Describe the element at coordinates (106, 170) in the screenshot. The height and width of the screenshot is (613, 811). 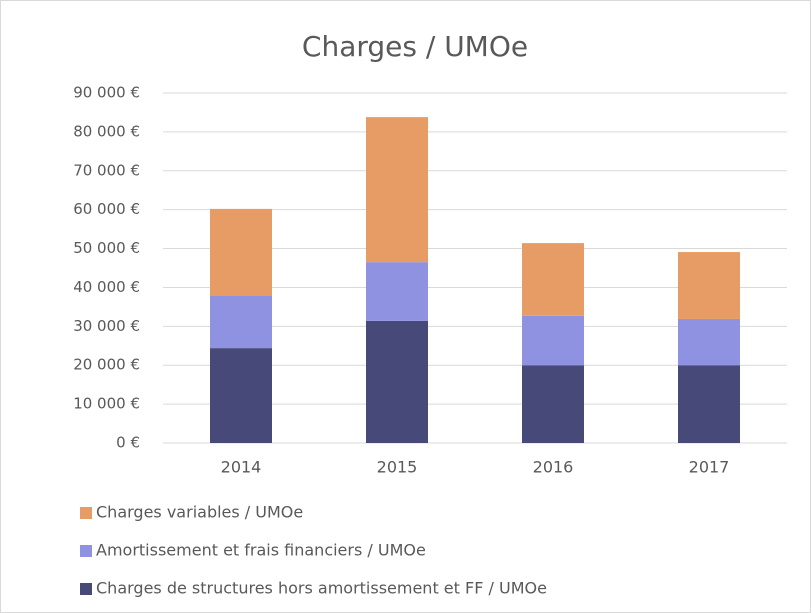
I see `y-tick-label: 70 000 €` at that location.